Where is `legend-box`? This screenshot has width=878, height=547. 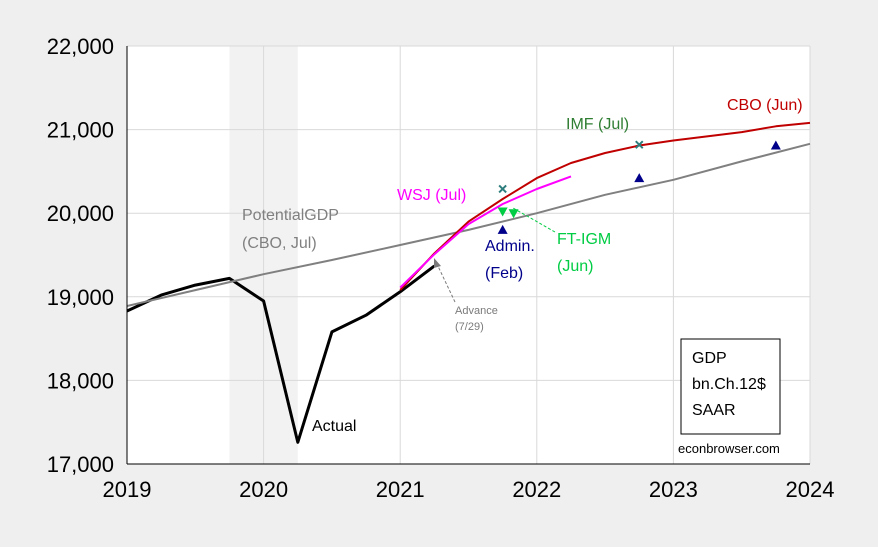 legend-box is located at coordinates (730, 386).